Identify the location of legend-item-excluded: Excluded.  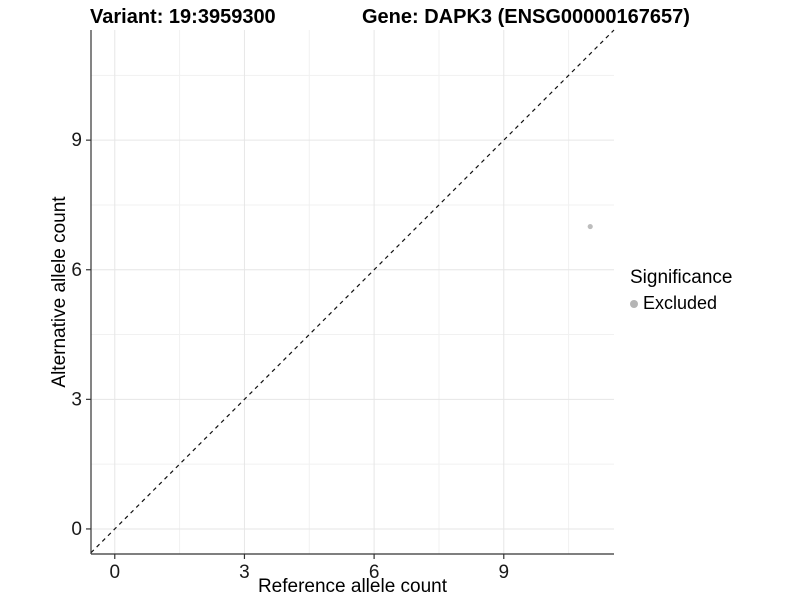
(681, 303).